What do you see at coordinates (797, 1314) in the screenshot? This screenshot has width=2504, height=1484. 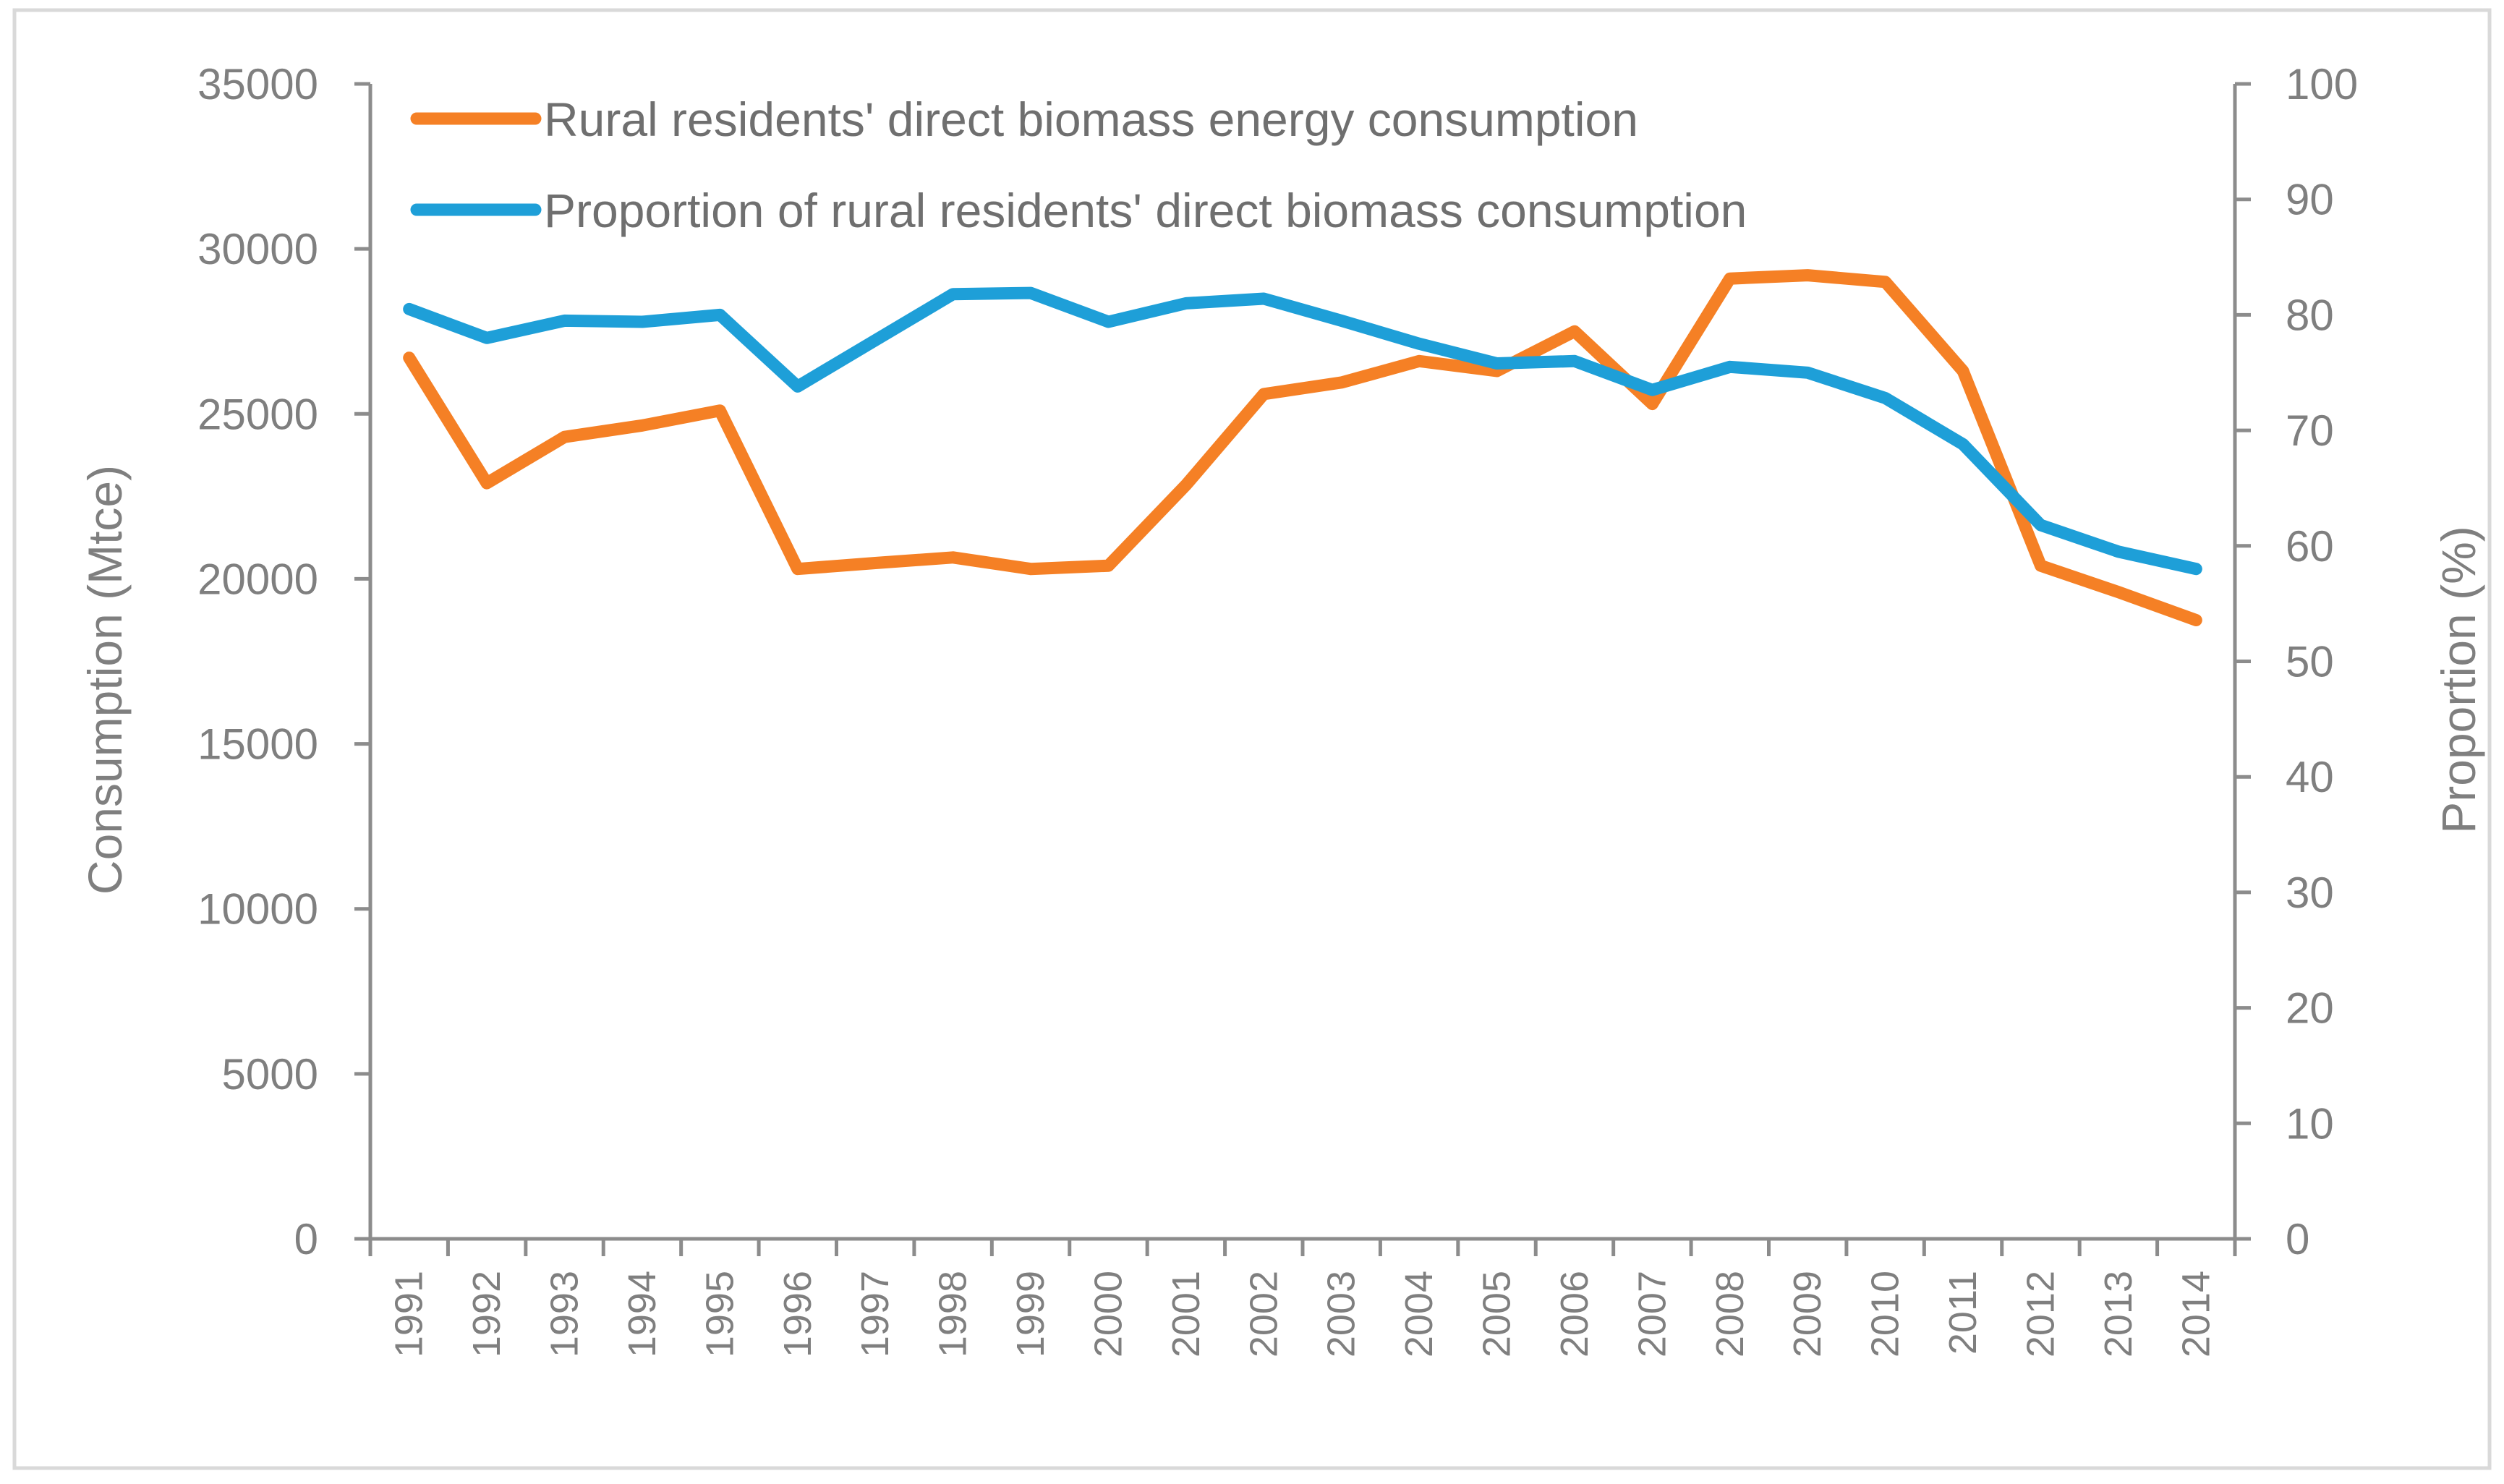 I see `x-tick-label: 1996` at bounding box center [797, 1314].